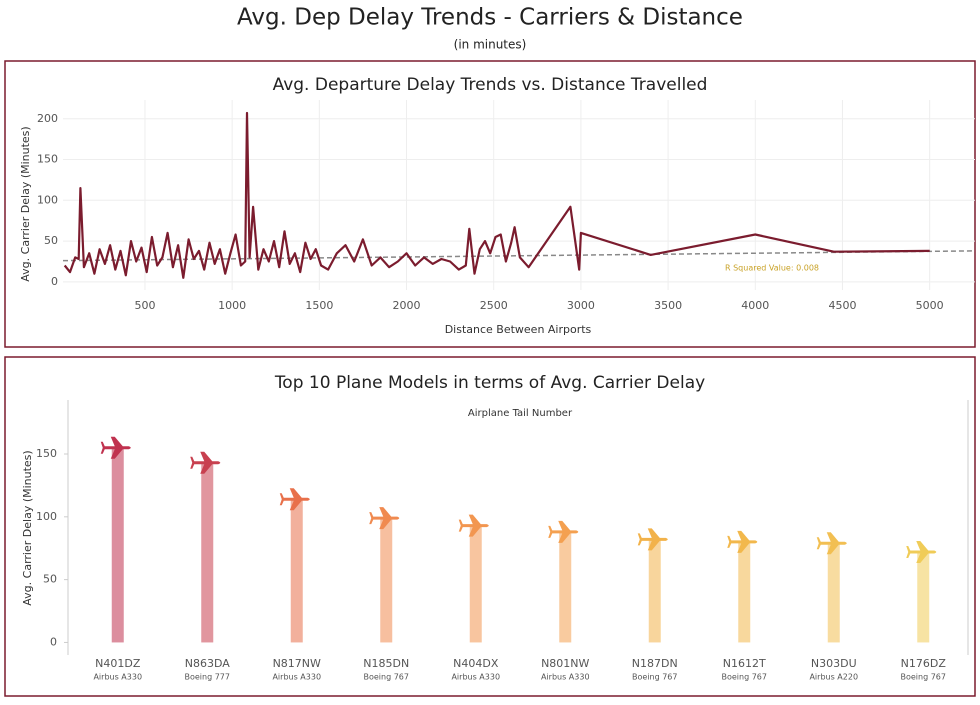 This screenshot has height=705, width=980. Describe the element at coordinates (924, 663) in the screenshot. I see `x-tick-label: N176DZ` at that location.